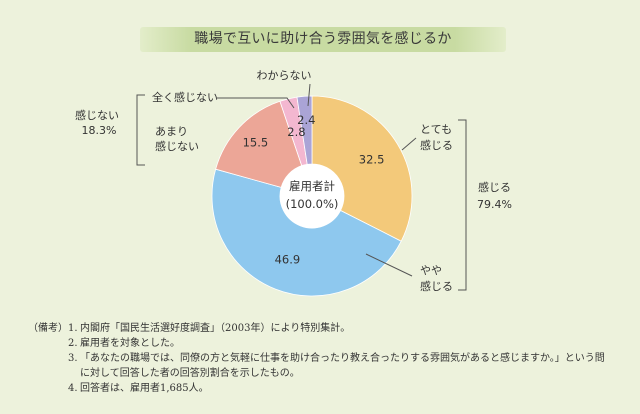  I want to click on leader-line-somewhat, so click(389, 265).